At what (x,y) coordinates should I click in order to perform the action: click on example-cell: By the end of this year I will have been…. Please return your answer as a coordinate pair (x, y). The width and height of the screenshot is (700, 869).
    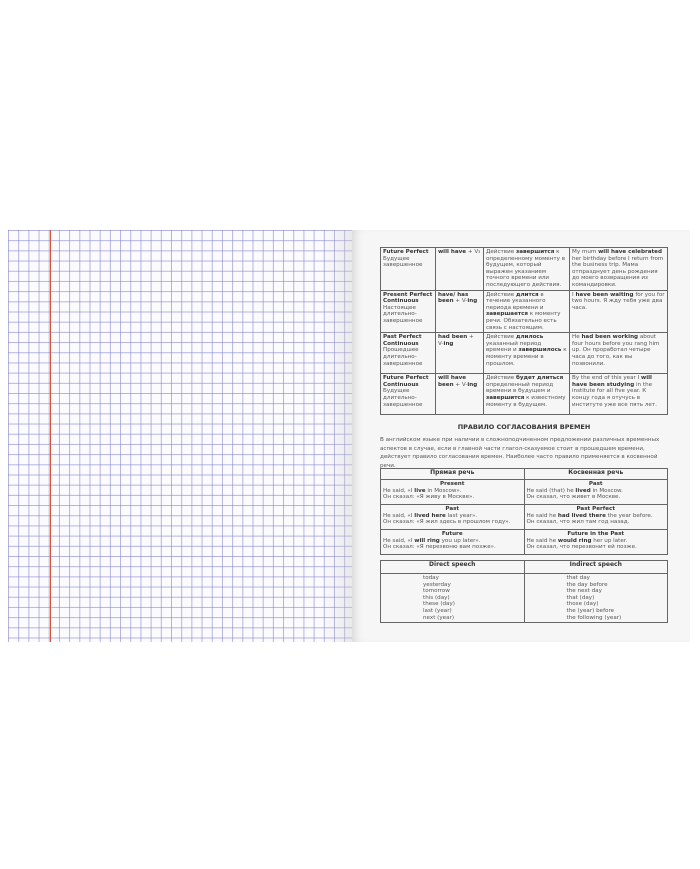
    Looking at the image, I should click on (618, 394).